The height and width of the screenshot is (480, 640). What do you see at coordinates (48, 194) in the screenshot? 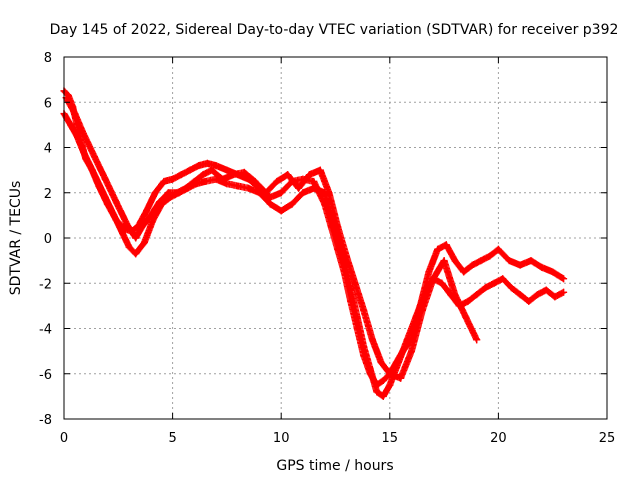
I see `y-tick-label: 2` at bounding box center [48, 194].